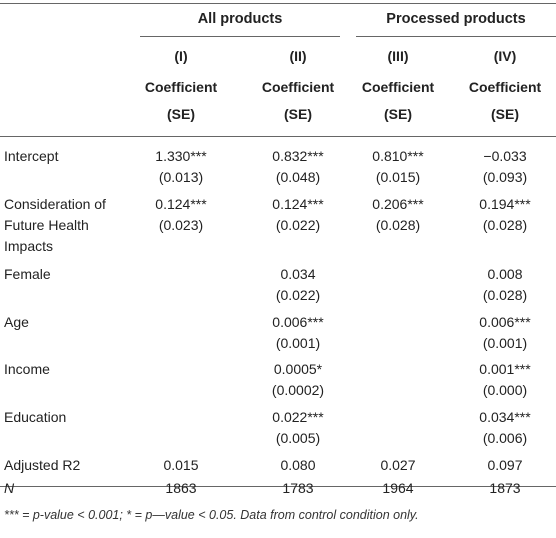 The image size is (556, 538). I want to click on coefficient-value: 0.034***, so click(505, 417).